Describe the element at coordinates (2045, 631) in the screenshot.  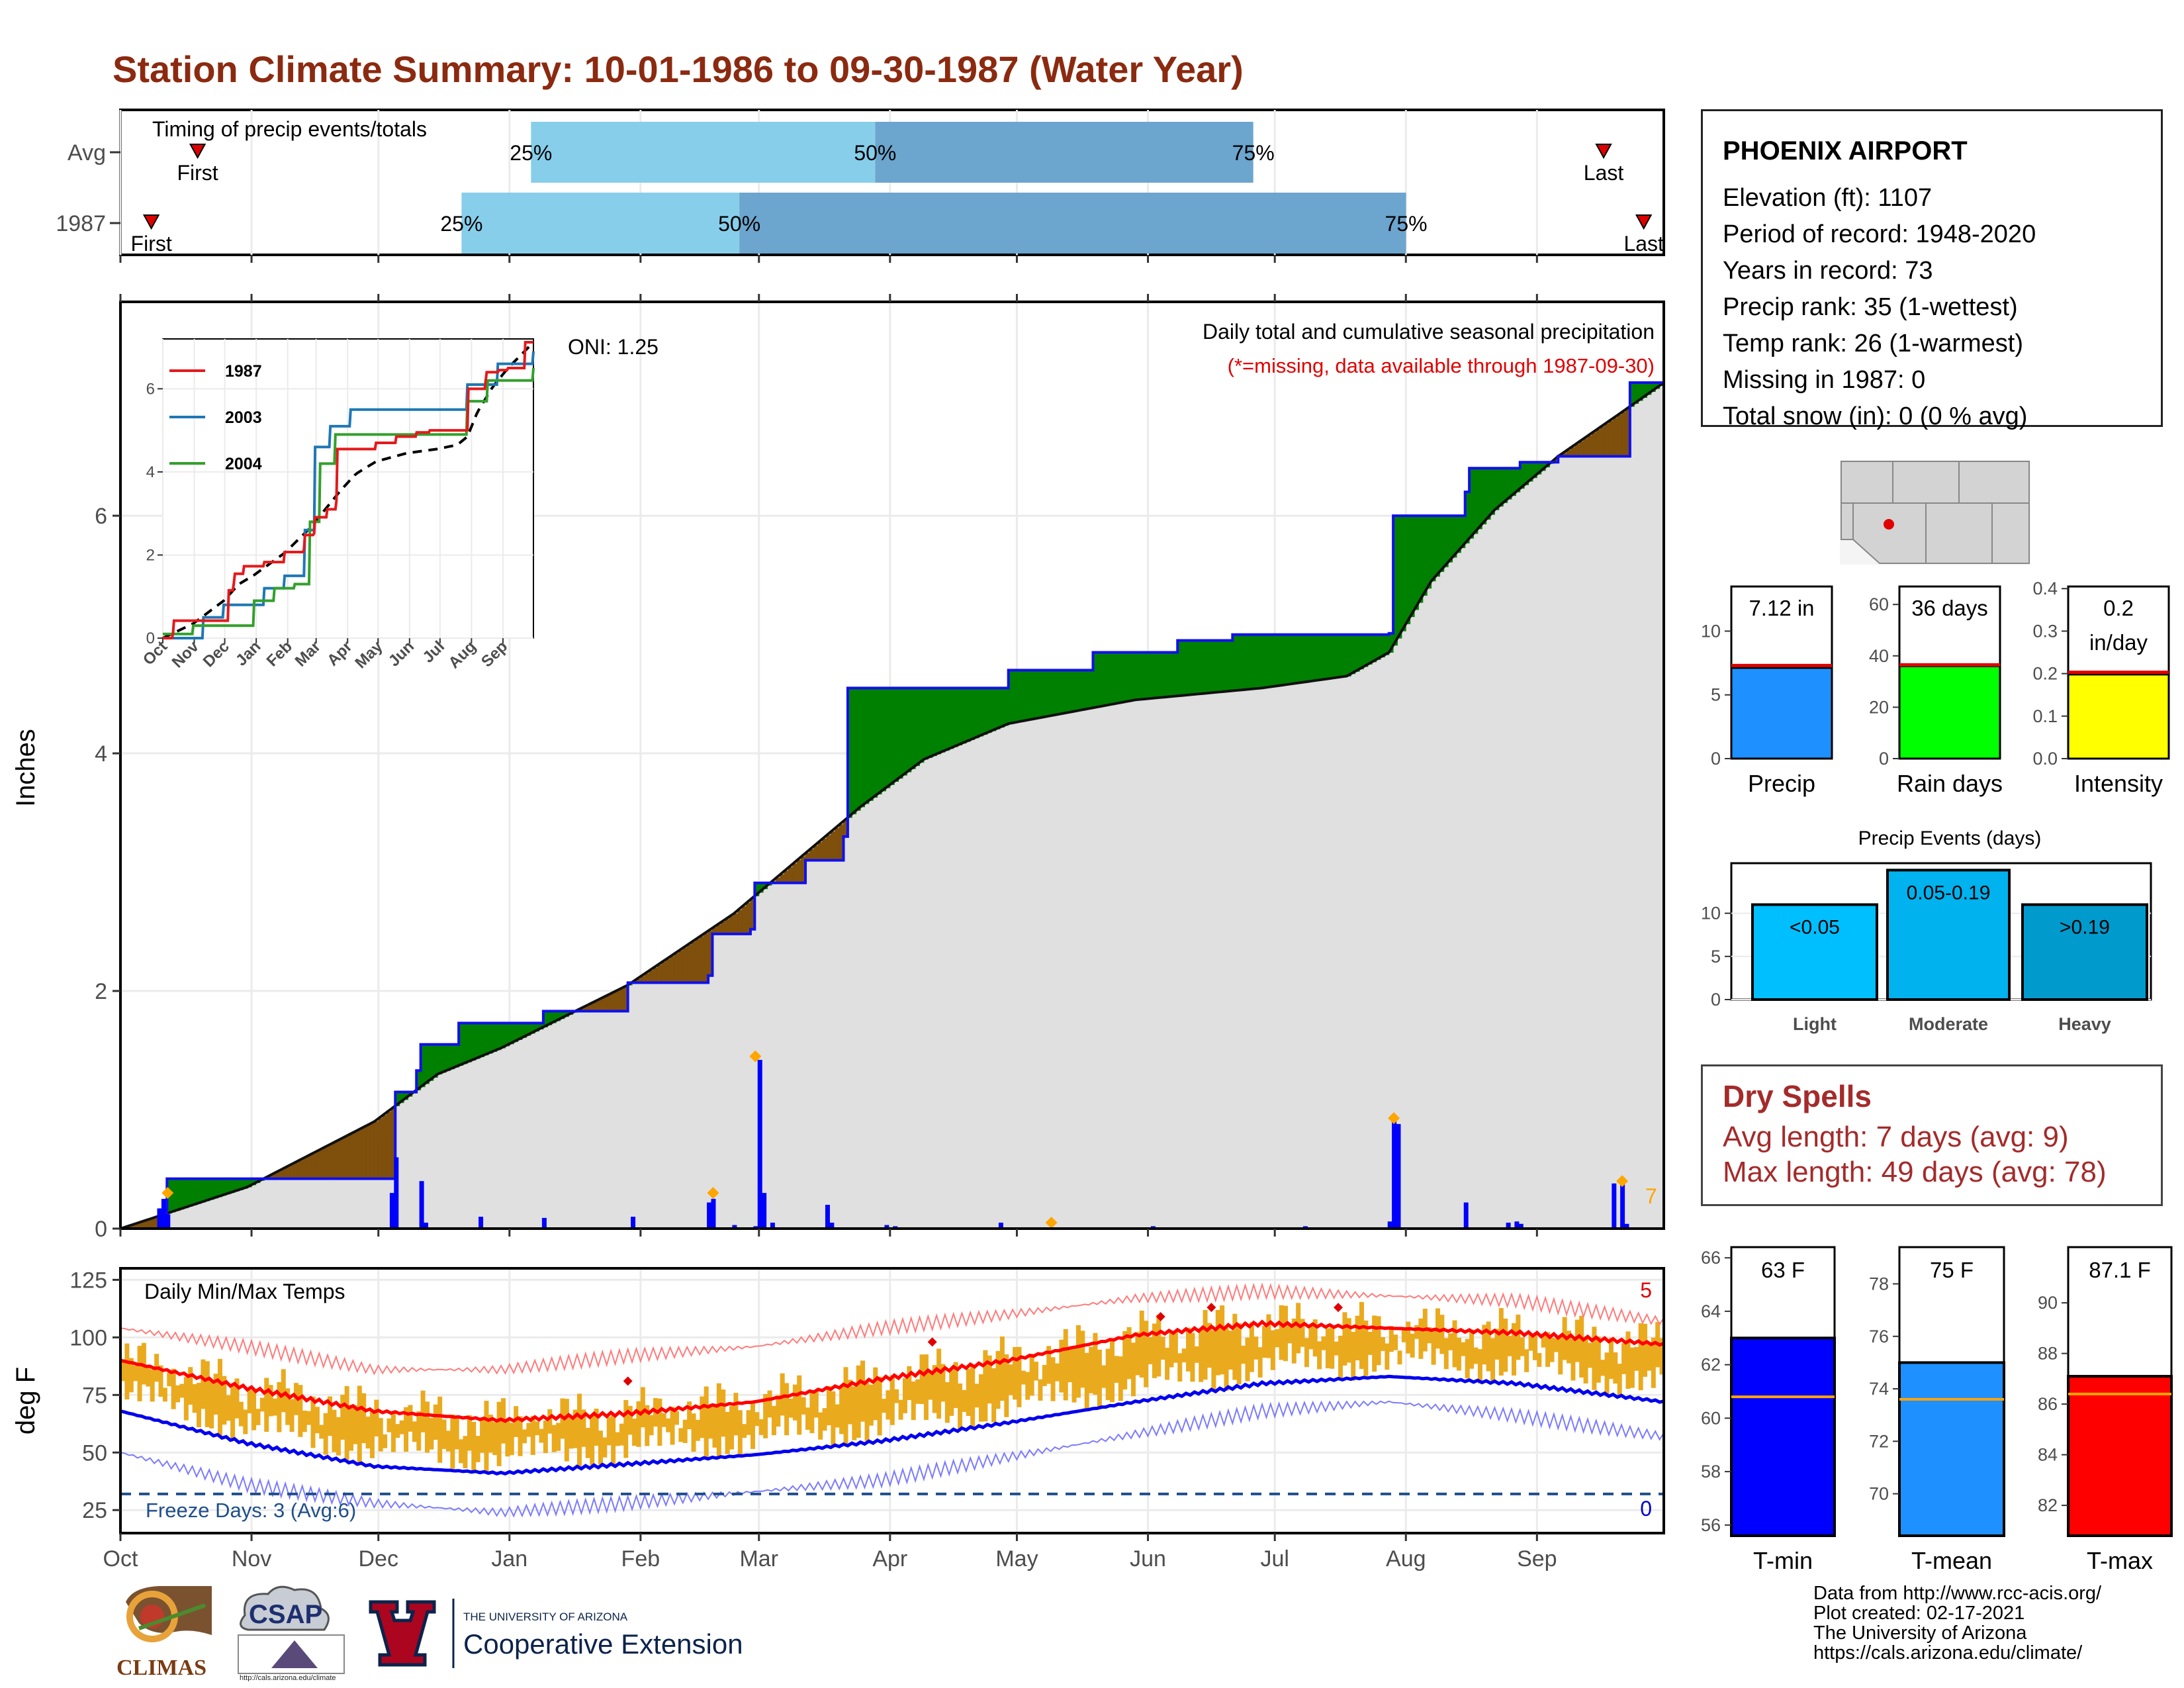
I see `summary-y-tick-label: 0.3` at that location.